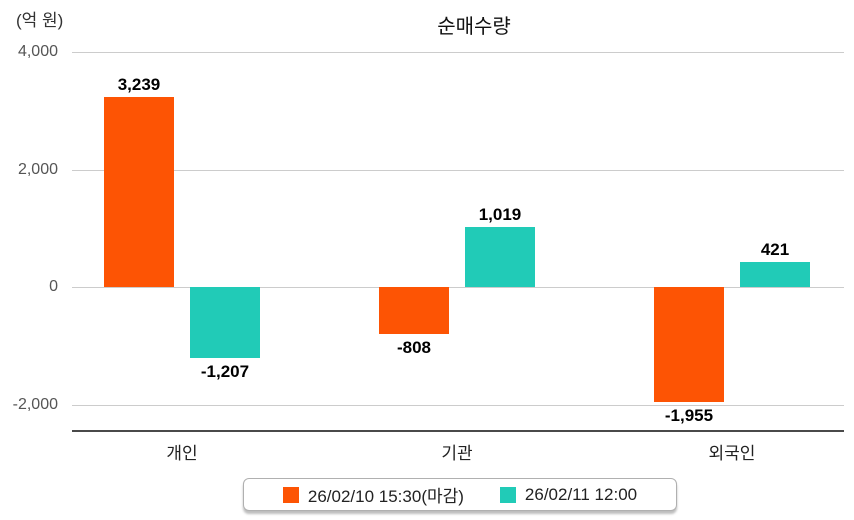 This screenshot has height=520, width=854. Describe the element at coordinates (53, 286) in the screenshot. I see `y-tick-label: 0` at that location.